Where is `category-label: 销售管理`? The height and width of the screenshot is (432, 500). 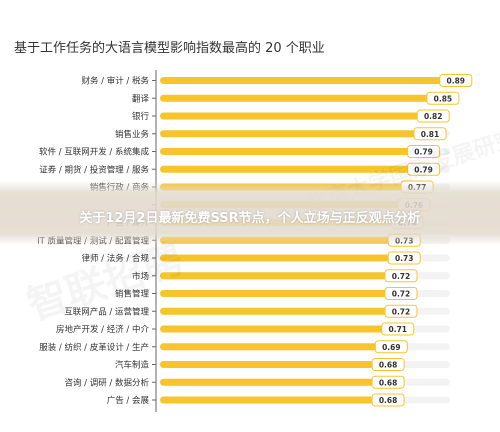
category-label: 销售管理 is located at coordinates (132, 294).